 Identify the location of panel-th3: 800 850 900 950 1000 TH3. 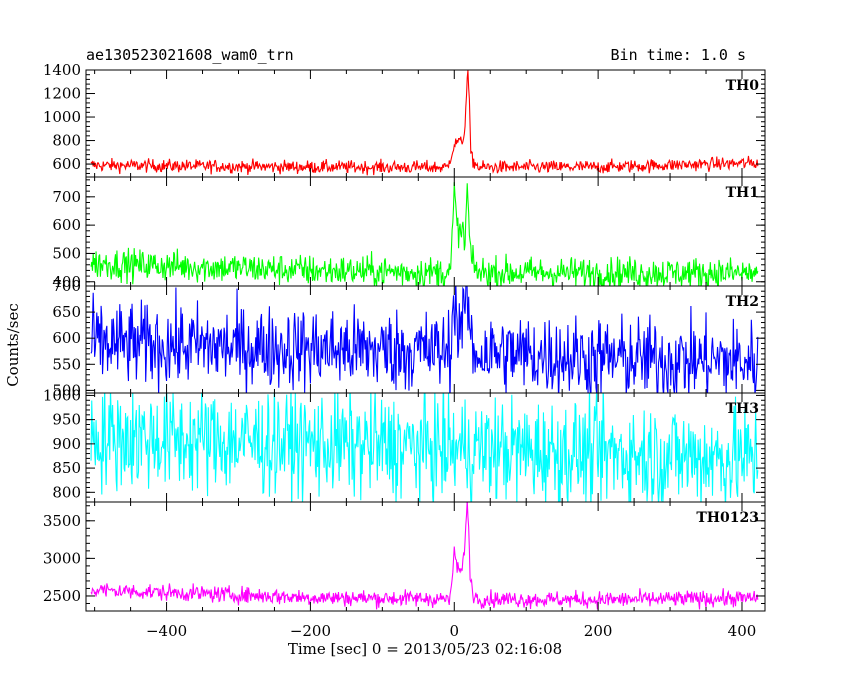
(404, 444).